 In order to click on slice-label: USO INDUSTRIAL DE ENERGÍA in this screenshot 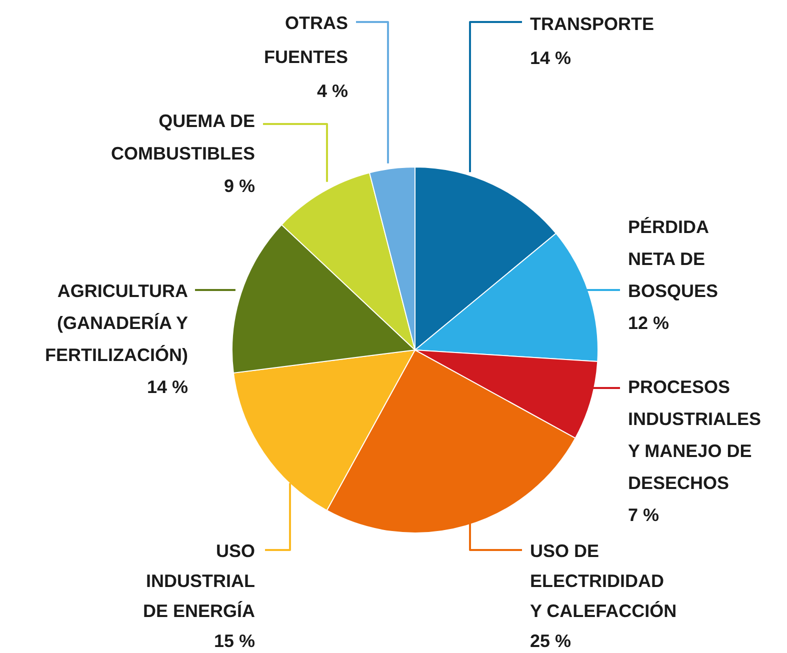, I will do `click(198, 581)`.